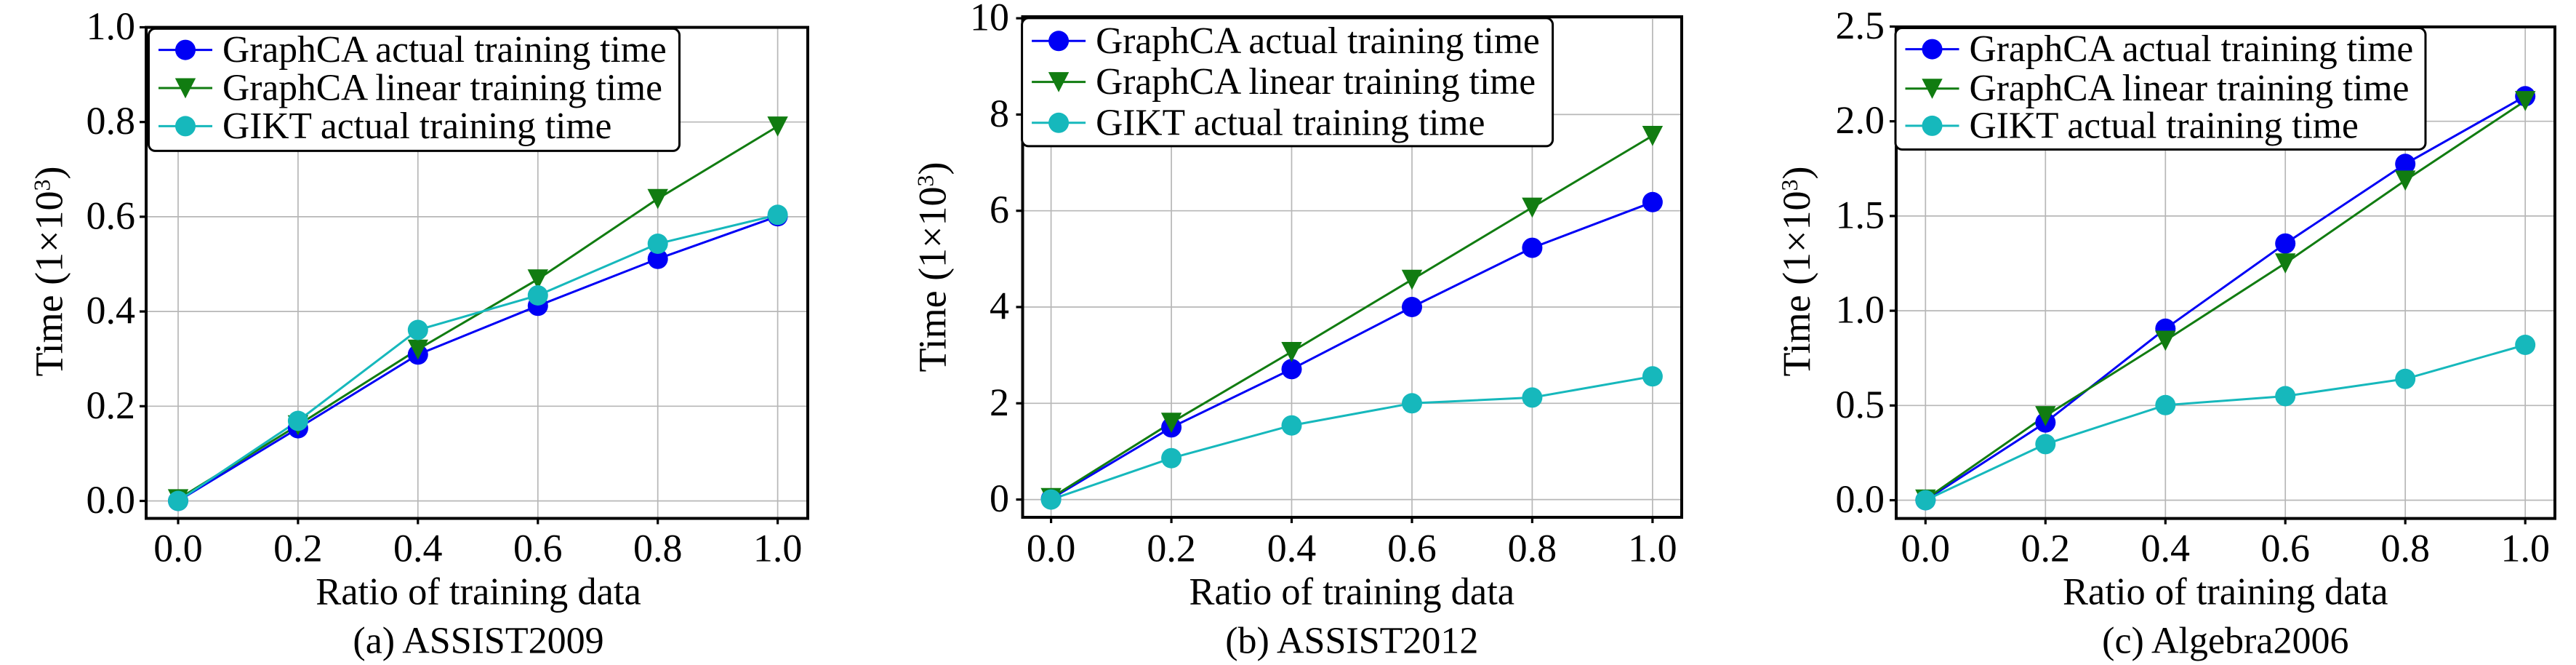 Image resolution: width=2576 pixels, height=665 pixels. What do you see at coordinates (999, 402) in the screenshot?
I see `svg-text: 2` at bounding box center [999, 402].